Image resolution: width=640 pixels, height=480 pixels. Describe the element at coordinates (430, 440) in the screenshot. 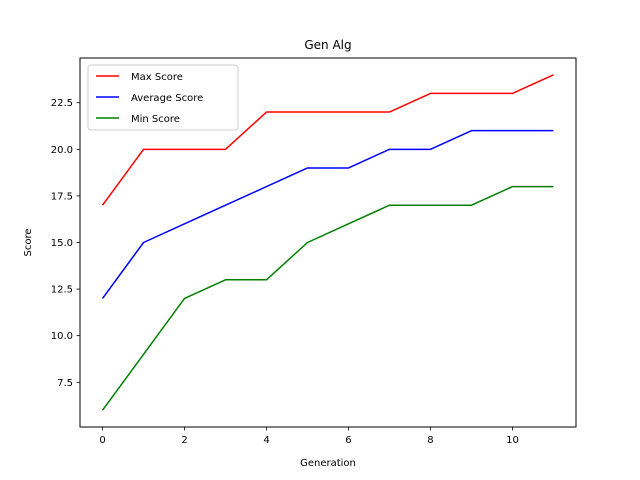

I see `x-tick-label: 8` at that location.